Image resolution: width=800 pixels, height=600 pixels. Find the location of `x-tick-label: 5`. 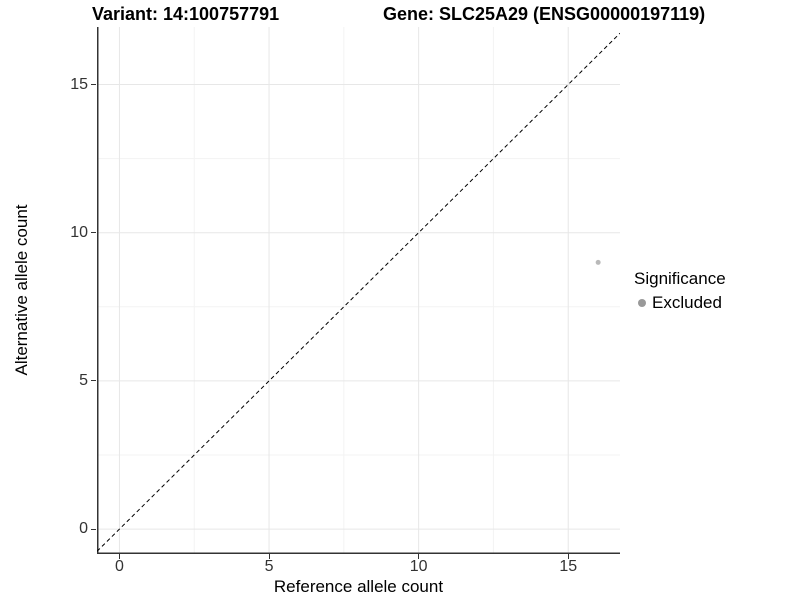

x-tick-label: 5 is located at coordinates (269, 566).